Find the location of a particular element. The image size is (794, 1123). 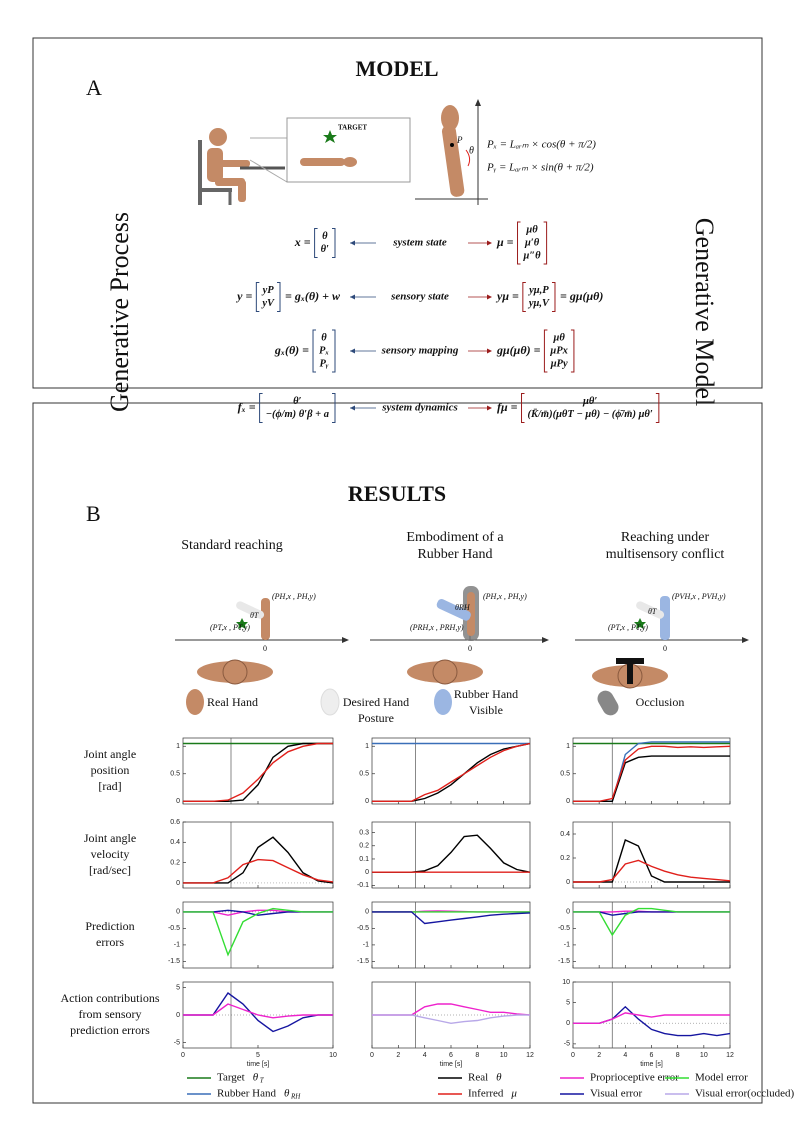

matrix-entry: yV is located at coordinates (267, 303).